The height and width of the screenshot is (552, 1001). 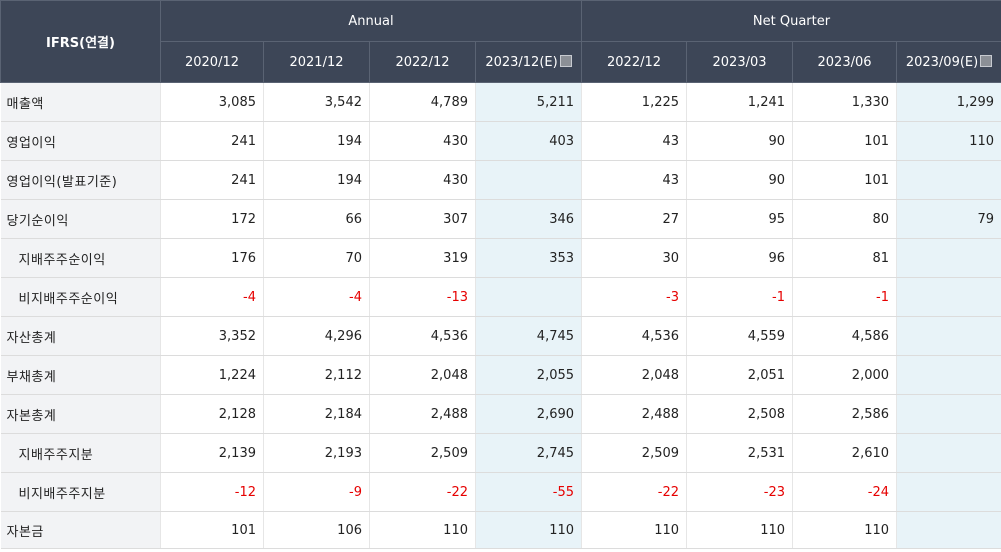 I want to click on period-header: 2021/12, so click(x=316, y=62).